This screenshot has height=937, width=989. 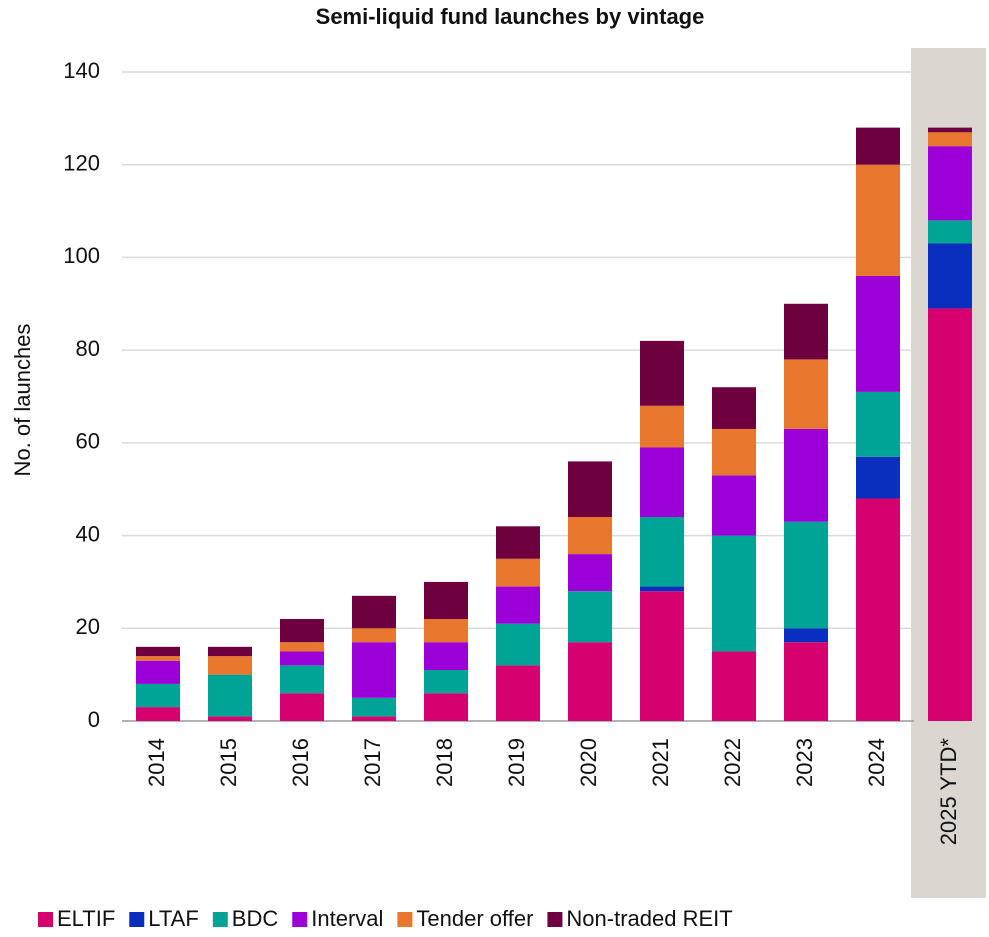 I want to click on legend-label: Non-traded REIT, so click(x=649, y=918).